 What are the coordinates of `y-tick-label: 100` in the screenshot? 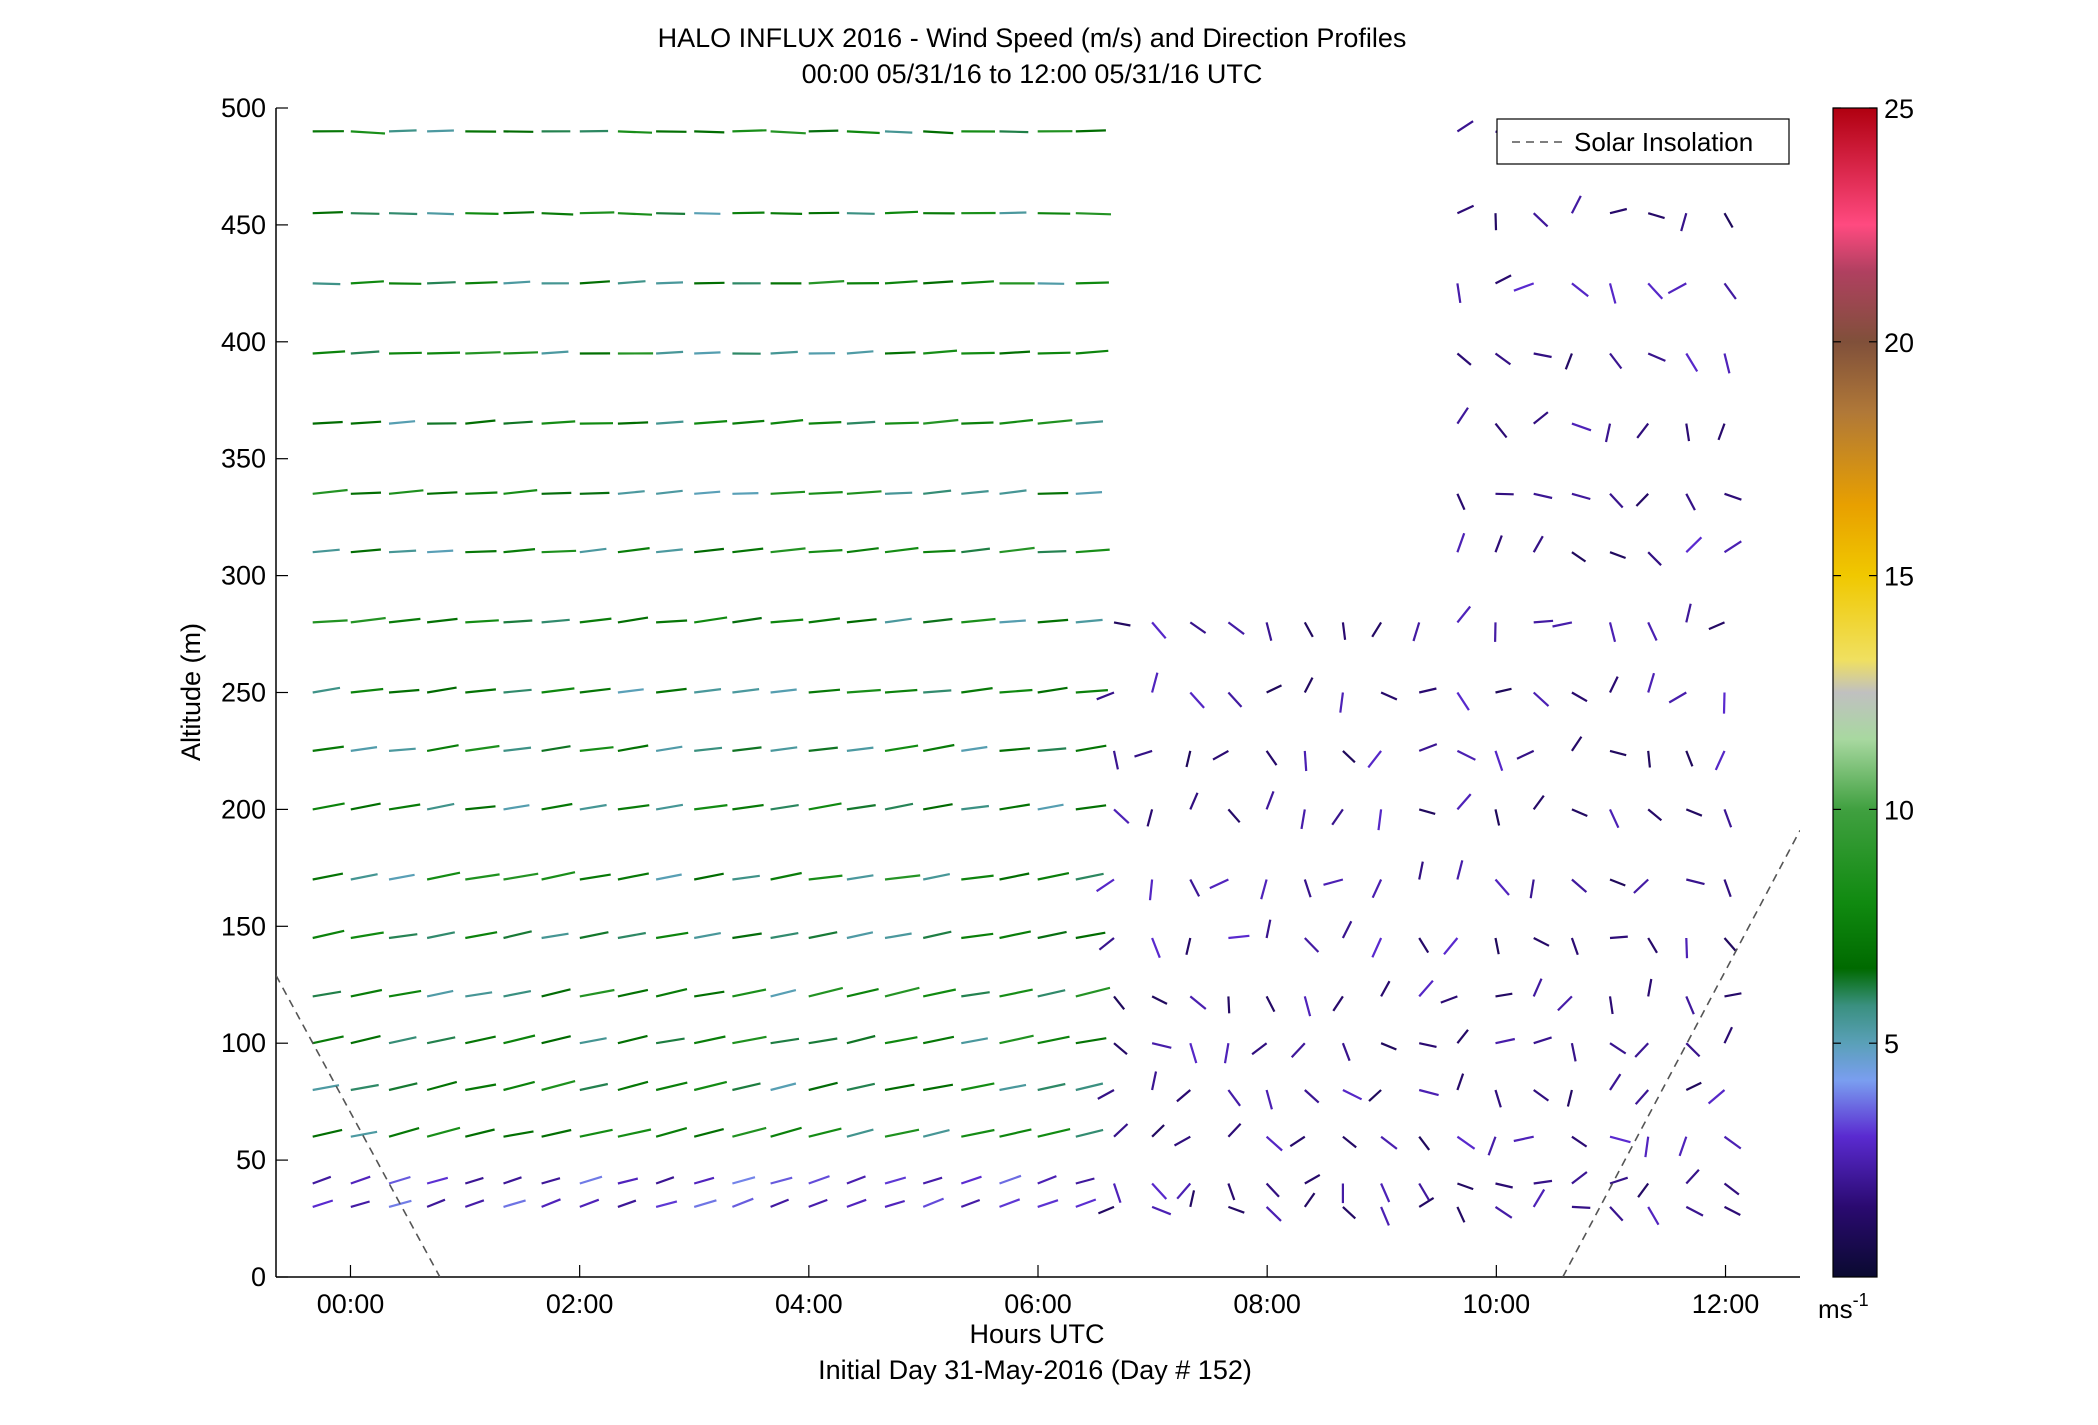 It's located at (243, 1043).